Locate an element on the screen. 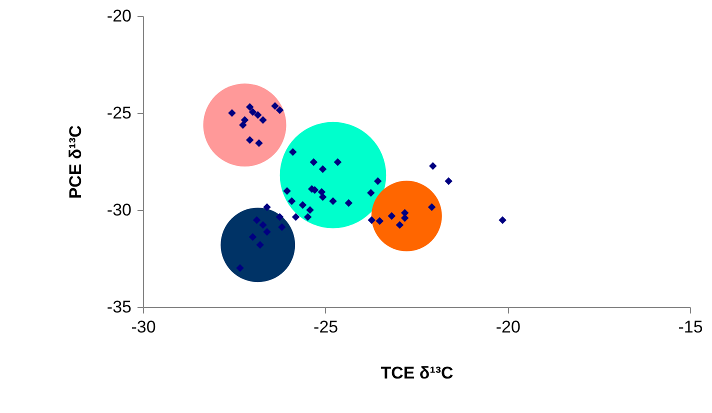 The height and width of the screenshot is (413, 712). y-axis-title: PCE δ¹³C is located at coordinates (75, 162).